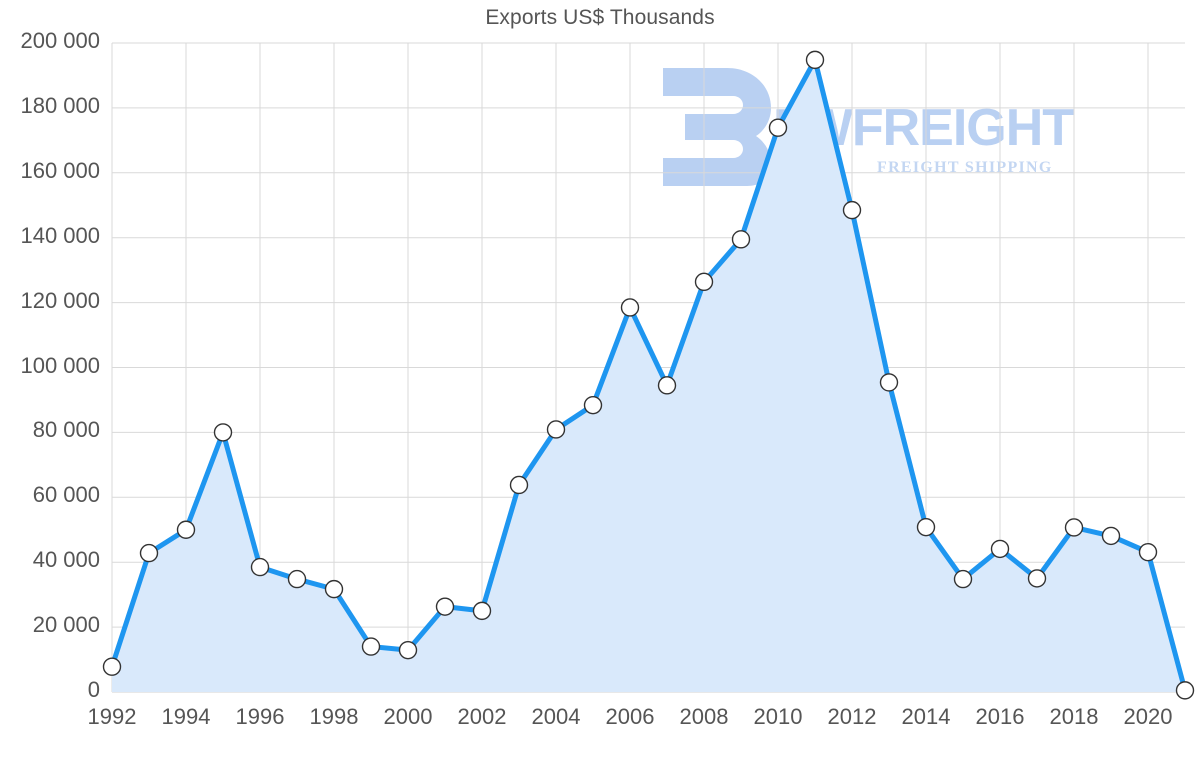  What do you see at coordinates (60, 300) in the screenshot?
I see `y-axis-tick-label: 120 000` at bounding box center [60, 300].